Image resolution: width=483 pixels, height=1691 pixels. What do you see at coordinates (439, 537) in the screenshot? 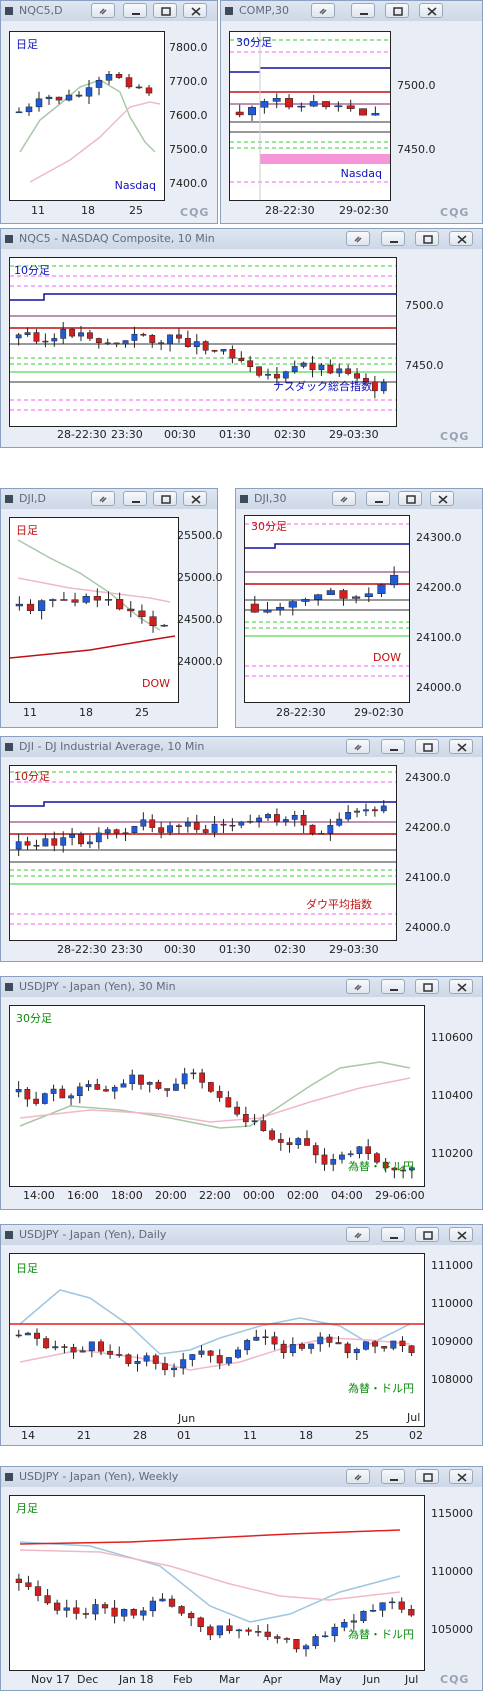
I see `y-tick: 24300.0` at bounding box center [439, 537].